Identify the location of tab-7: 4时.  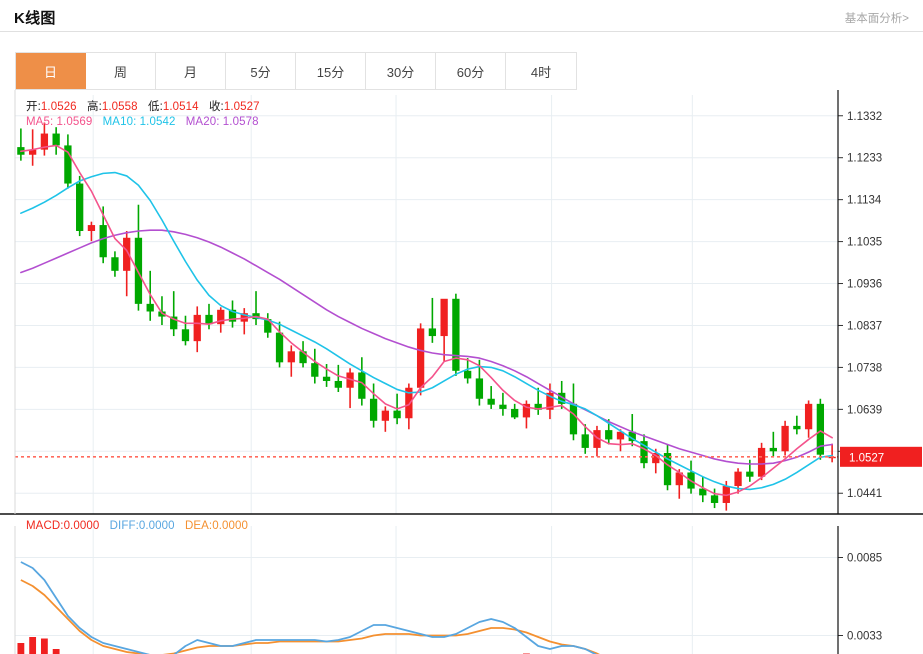
(541, 71).